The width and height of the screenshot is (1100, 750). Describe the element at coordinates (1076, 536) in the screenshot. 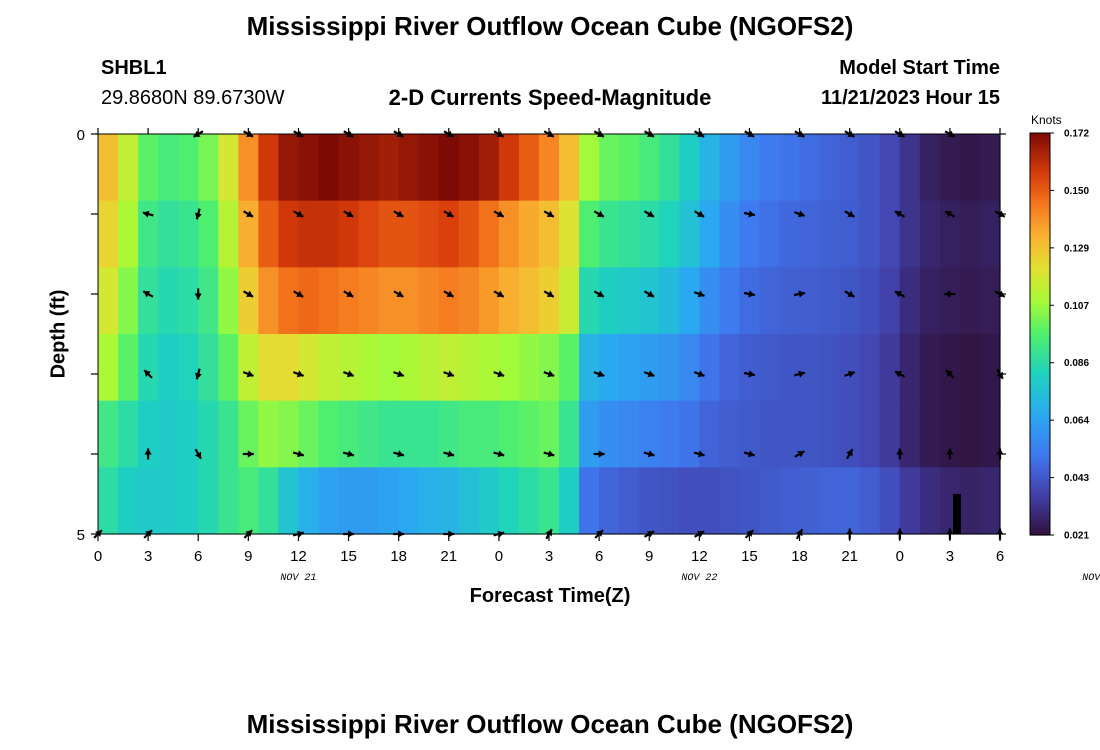

I see `colorbar-tick-label: 0.021` at that location.